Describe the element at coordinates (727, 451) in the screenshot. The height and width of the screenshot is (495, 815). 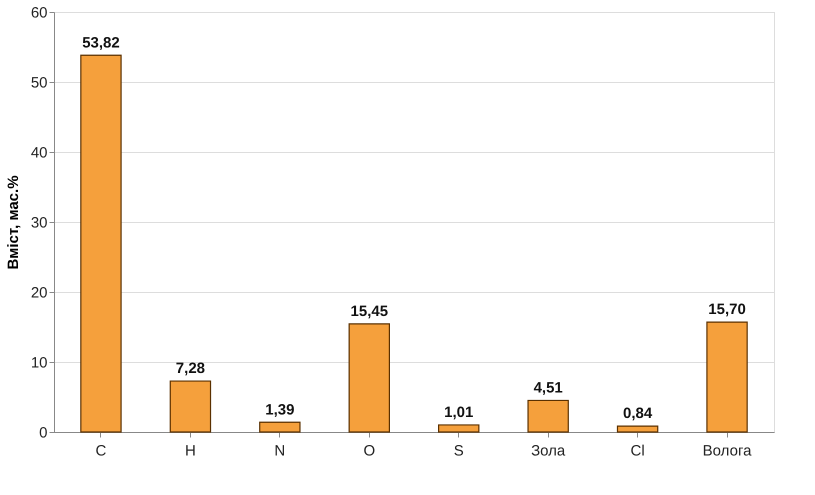
I see `x-tick-label: Волога` at that location.